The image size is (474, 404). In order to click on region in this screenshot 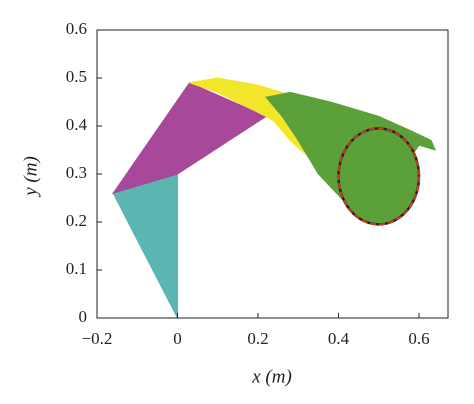, I will do `click(145, 246)`.